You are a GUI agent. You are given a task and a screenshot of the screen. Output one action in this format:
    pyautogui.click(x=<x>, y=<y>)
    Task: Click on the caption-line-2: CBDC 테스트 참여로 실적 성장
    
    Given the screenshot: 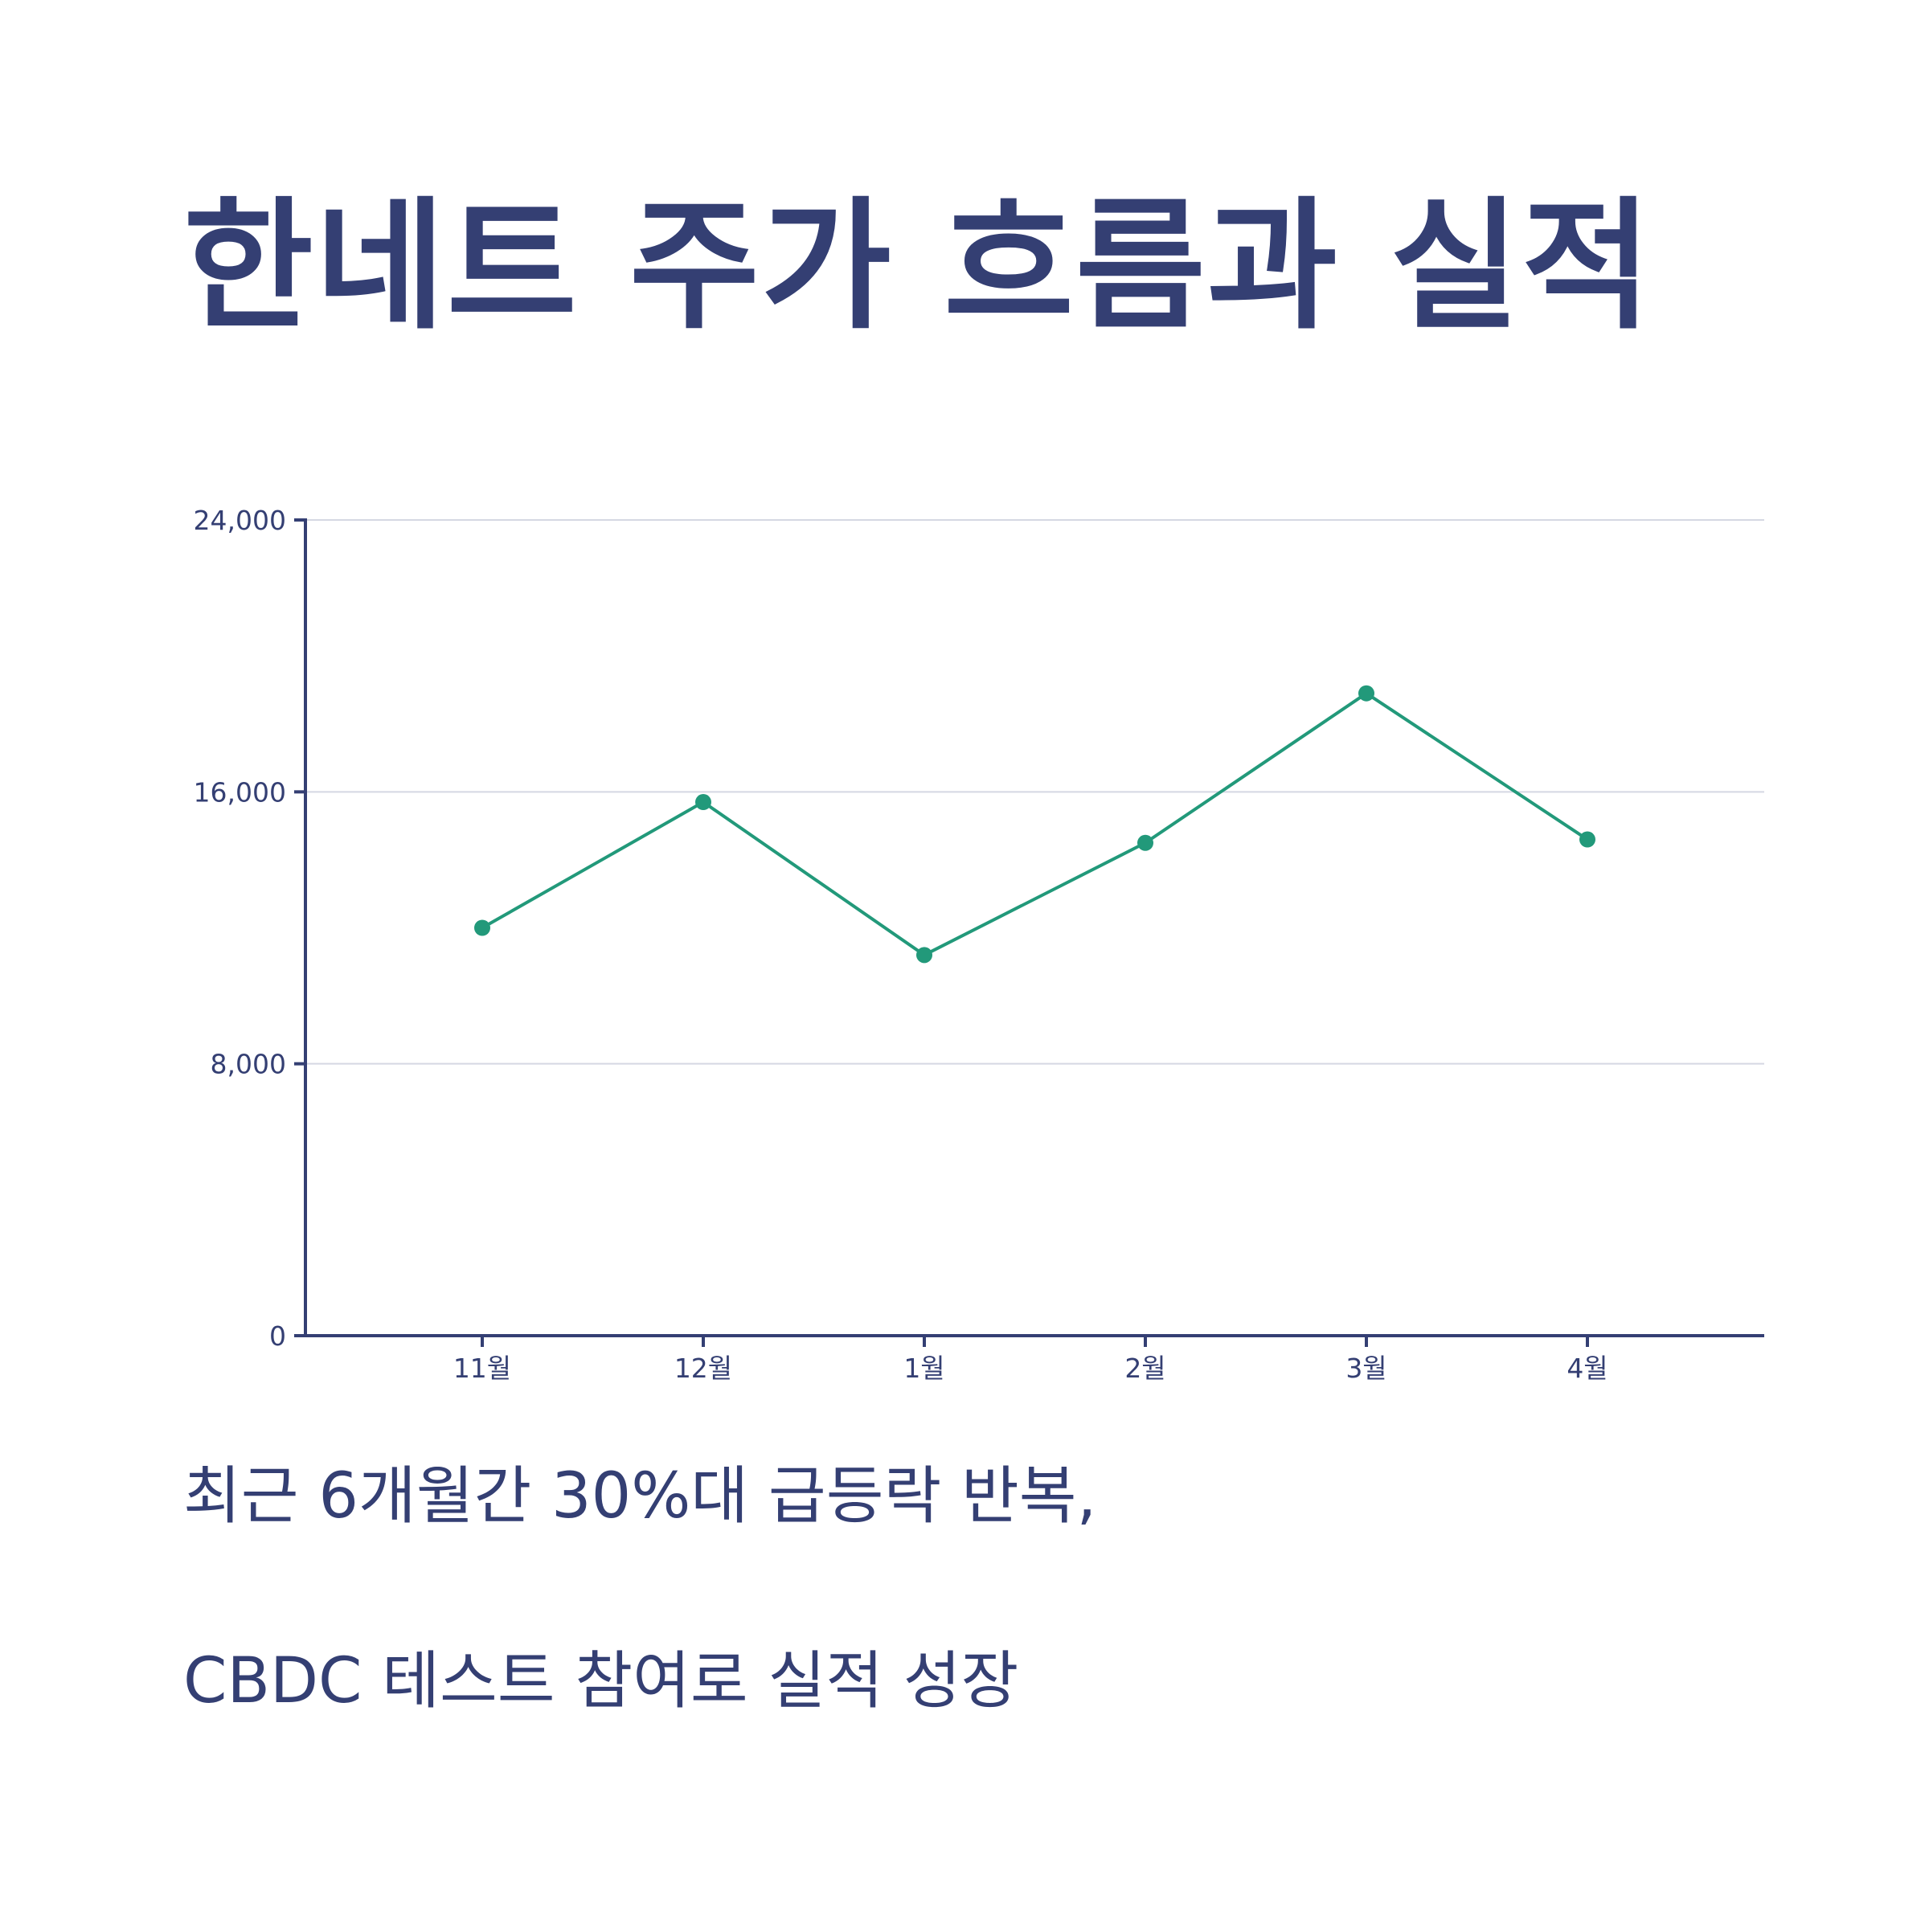 What is the action you would take?
    pyautogui.click(x=601, y=1681)
    